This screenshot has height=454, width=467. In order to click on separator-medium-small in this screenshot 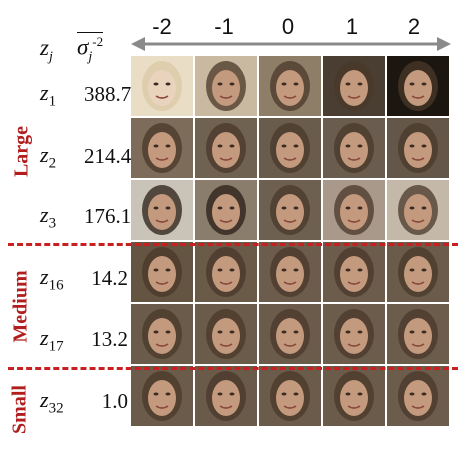, I will do `click(233, 368)`.